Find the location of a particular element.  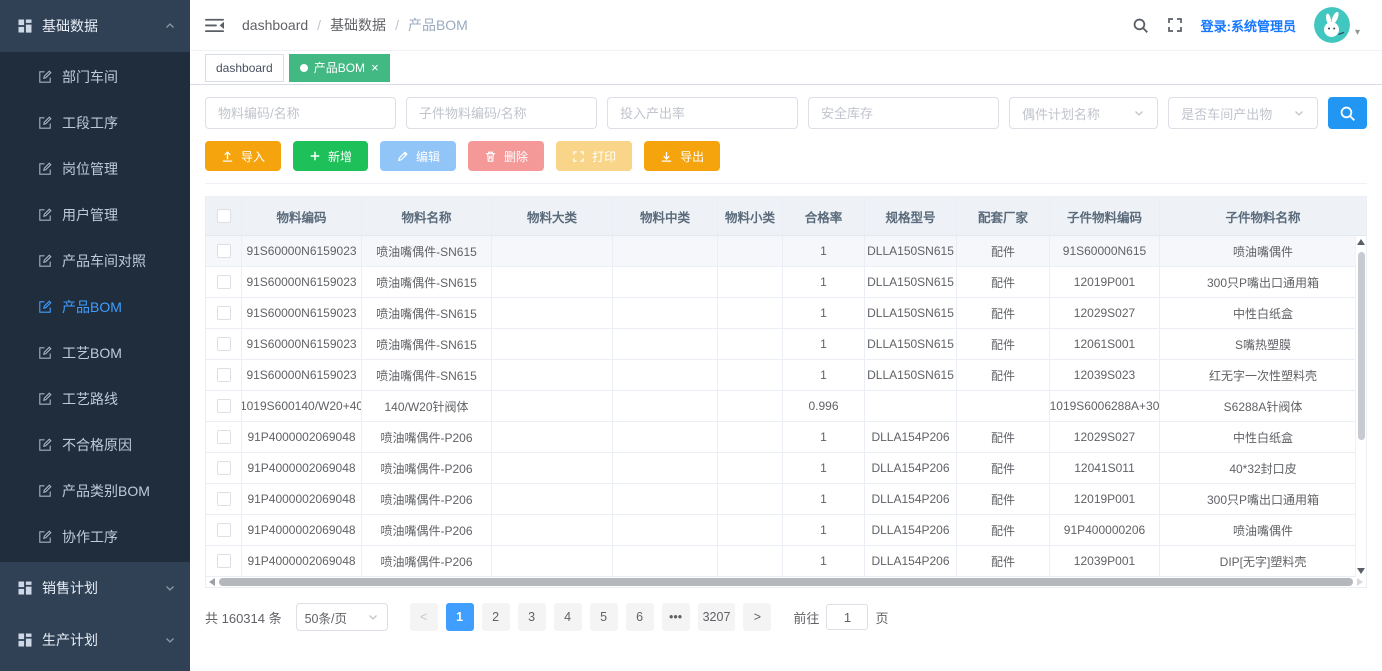

fullscreen-icon is located at coordinates (1175, 25).